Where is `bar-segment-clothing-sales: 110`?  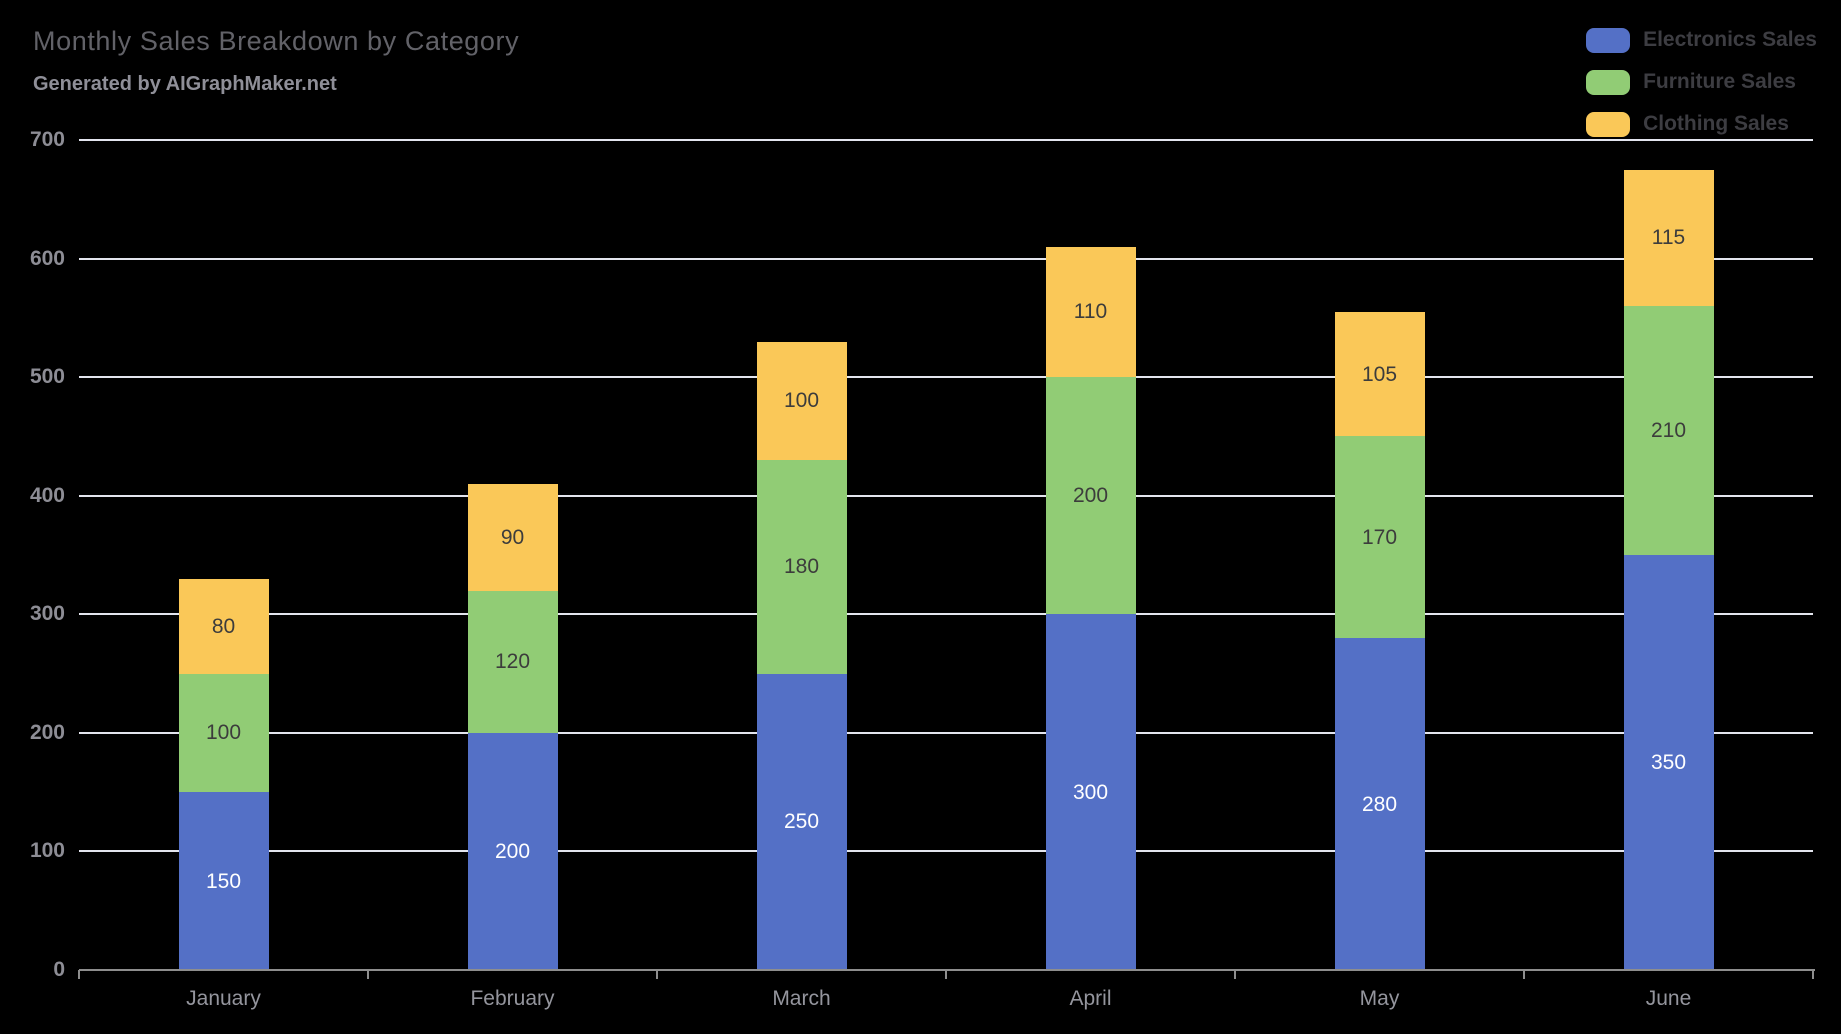 bar-segment-clothing-sales: 110 is located at coordinates (1090, 312).